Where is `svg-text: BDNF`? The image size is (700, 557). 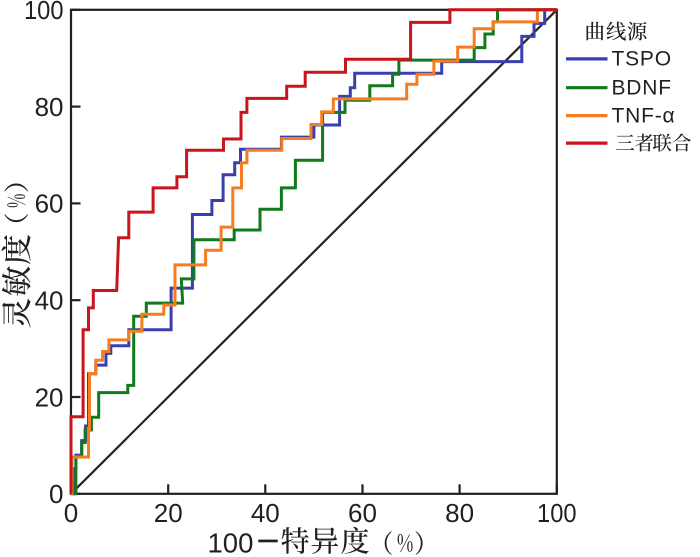
svg-text: BDNF is located at coordinates (642, 88).